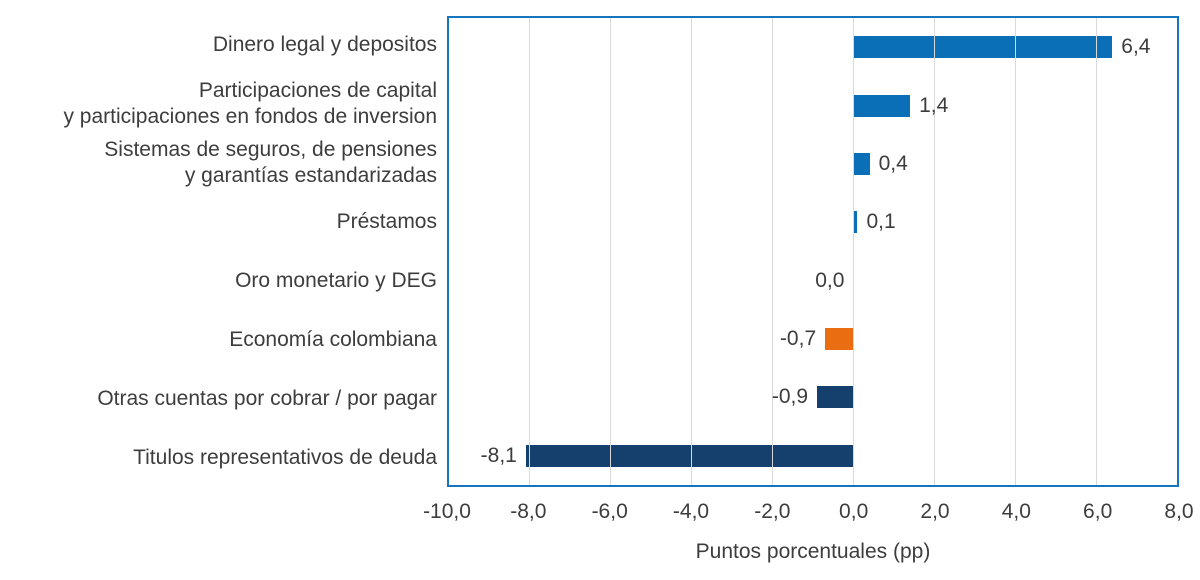 Image resolution: width=1200 pixels, height=580 pixels. Describe the element at coordinates (336, 280) in the screenshot. I see `category-label-line: Oro monetario y DEG` at that location.